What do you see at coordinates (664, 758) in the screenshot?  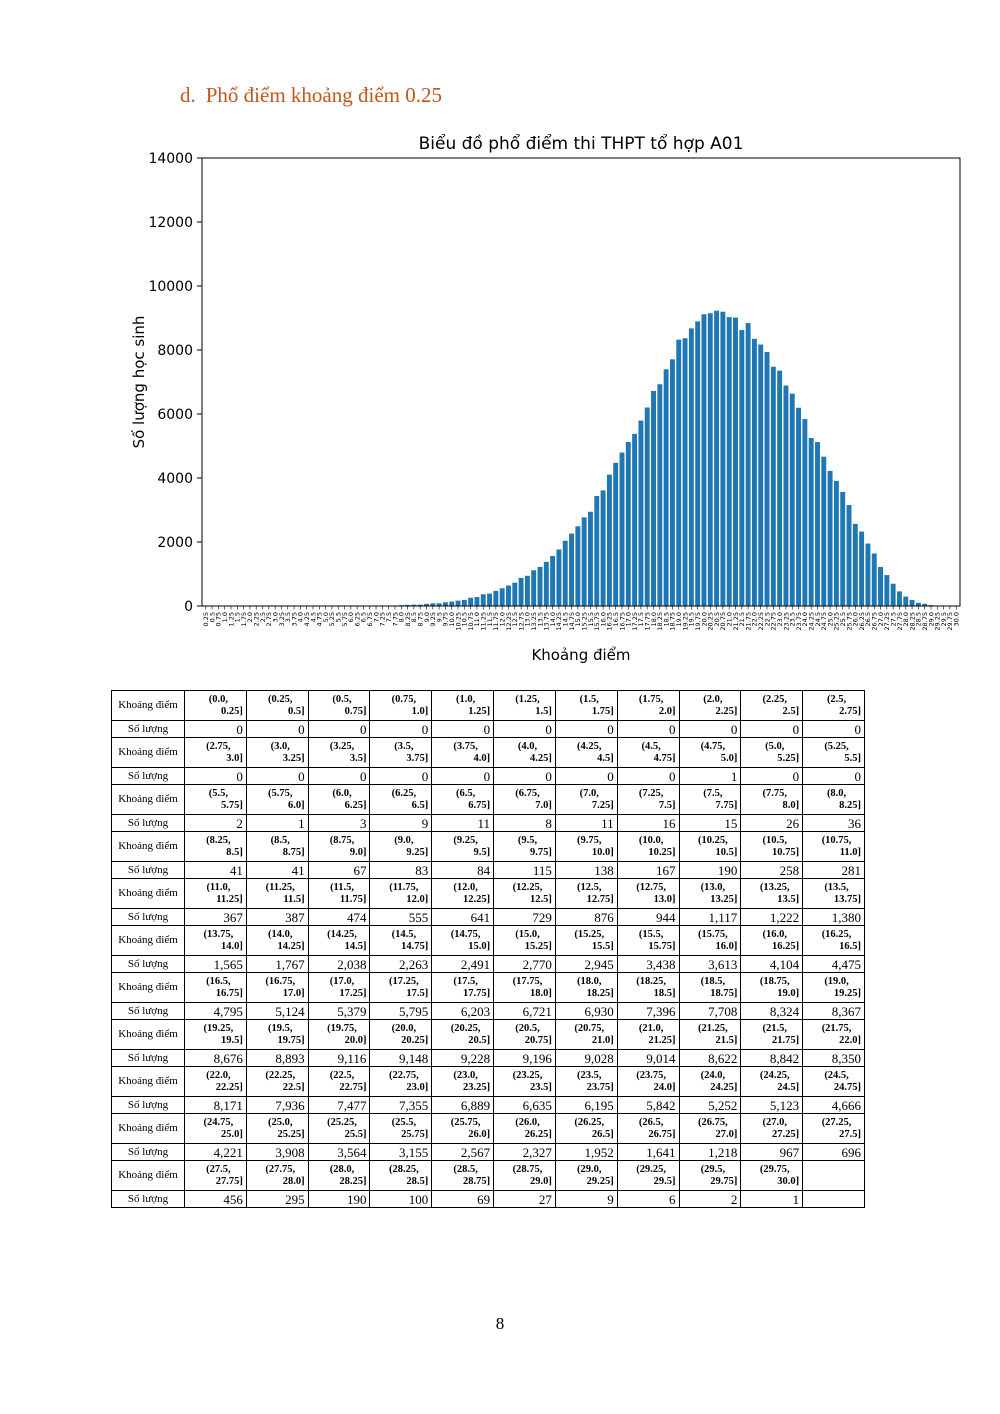 I see `range-end: 4.75]` at bounding box center [664, 758].